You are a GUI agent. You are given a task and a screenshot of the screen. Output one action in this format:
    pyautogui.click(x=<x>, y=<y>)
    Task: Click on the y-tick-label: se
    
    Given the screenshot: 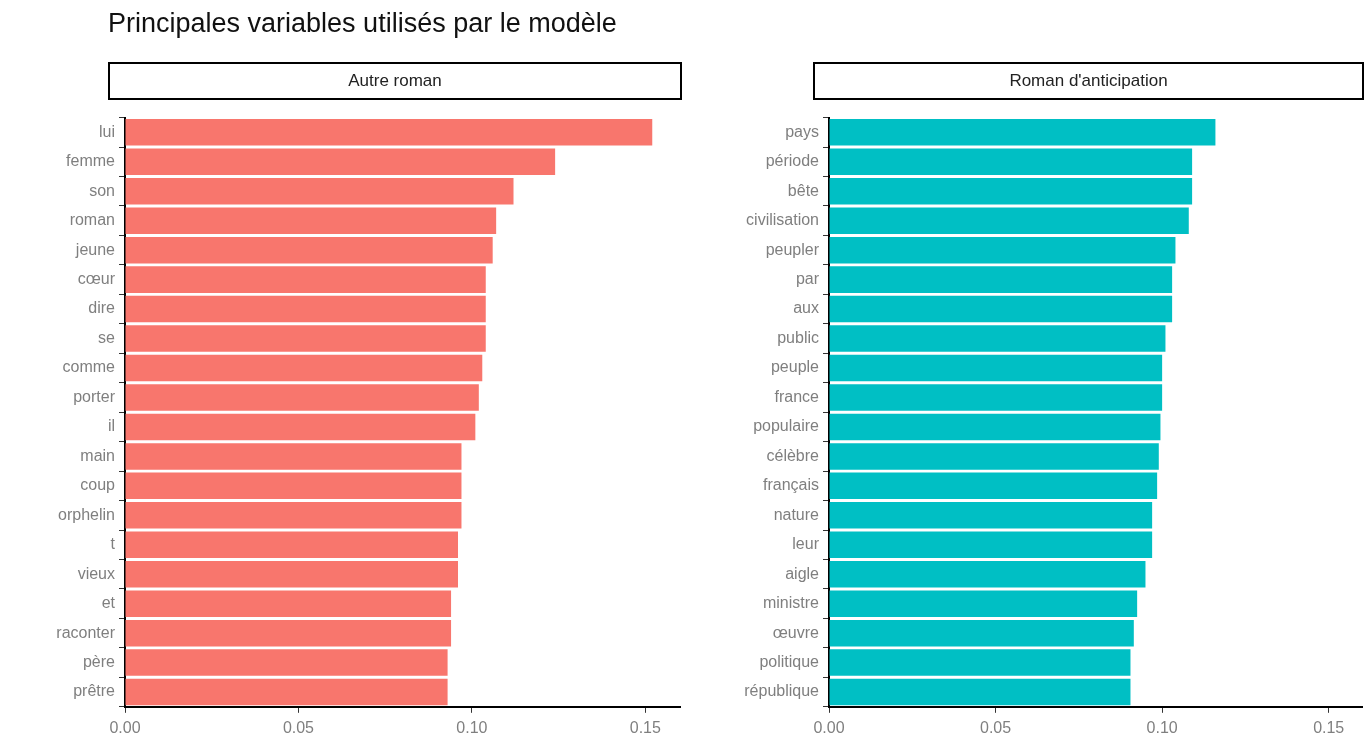 What is the action you would take?
    pyautogui.click(x=107, y=337)
    